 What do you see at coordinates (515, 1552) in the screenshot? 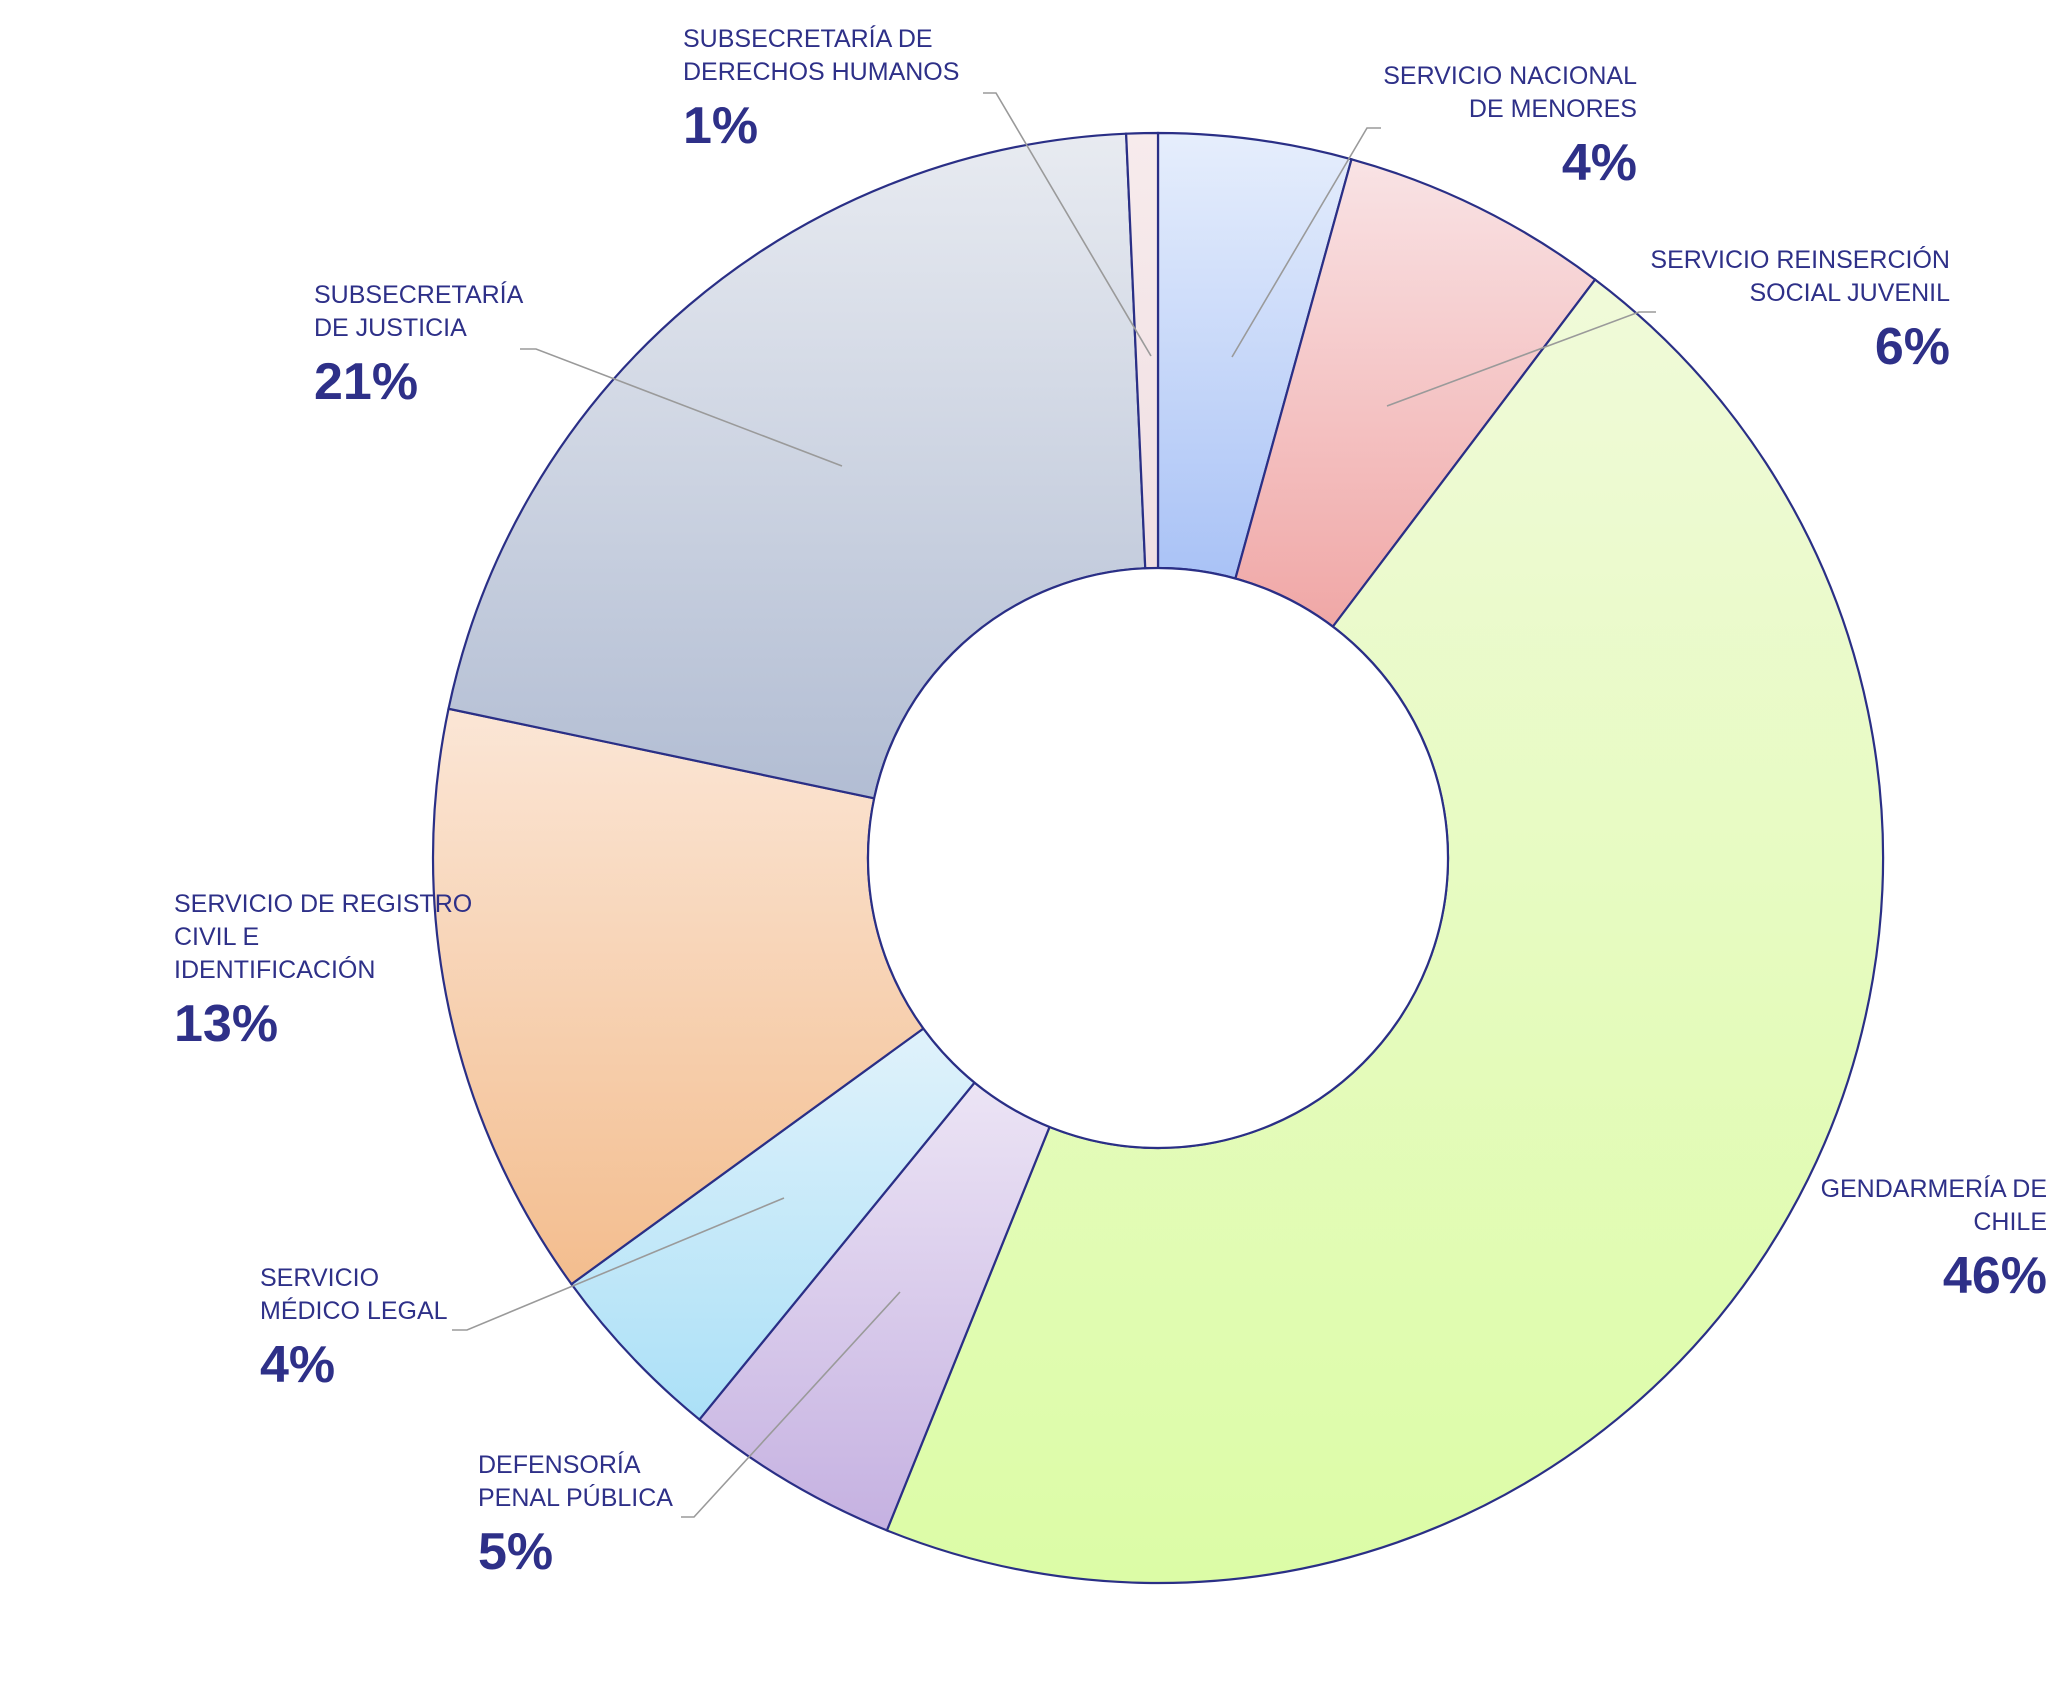
I see `slice-percent-label: 5%` at bounding box center [515, 1552].